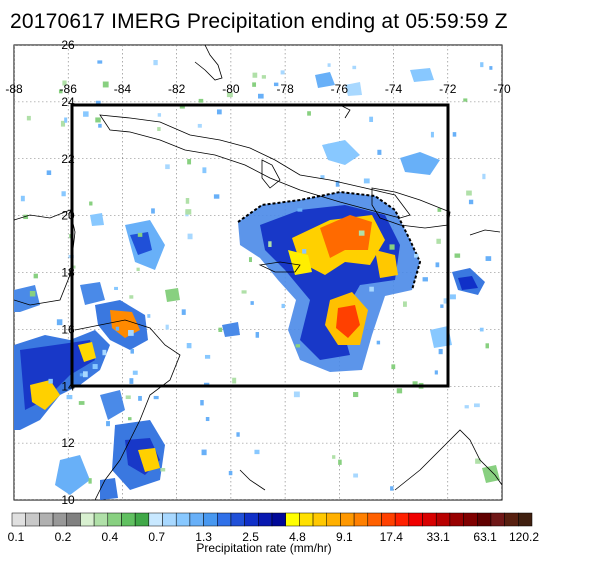  I want to click on lon-label: -72, so click(448, 89).